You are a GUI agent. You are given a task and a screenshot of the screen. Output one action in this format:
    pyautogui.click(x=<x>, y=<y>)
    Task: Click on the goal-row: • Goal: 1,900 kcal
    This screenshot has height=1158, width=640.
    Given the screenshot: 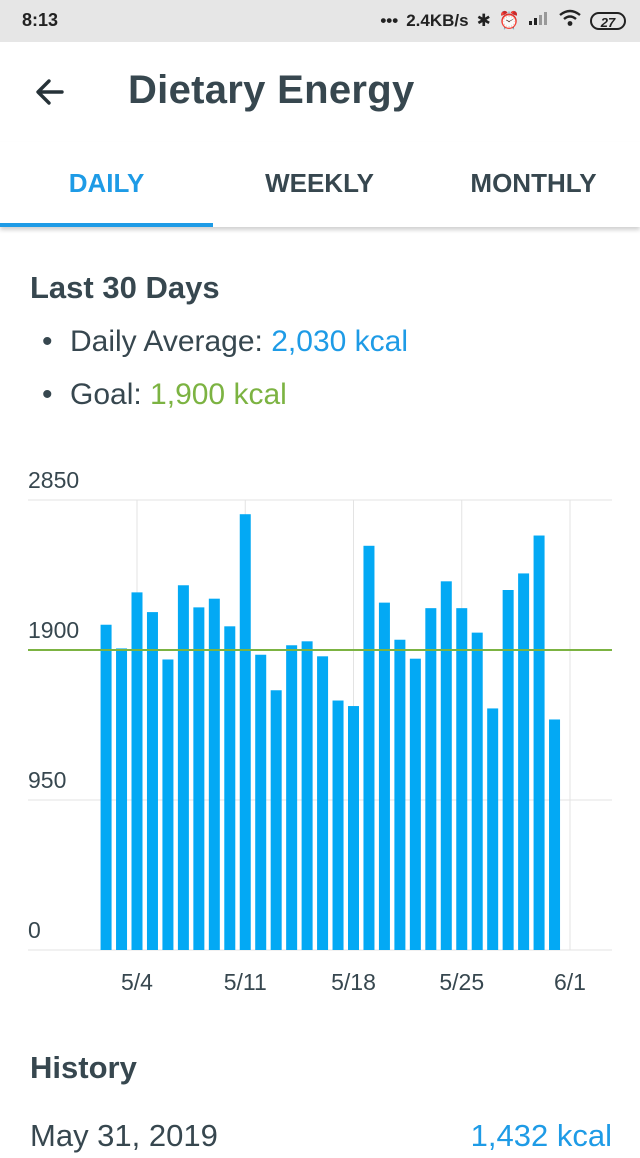 What is the action you would take?
    pyautogui.click(x=164, y=395)
    